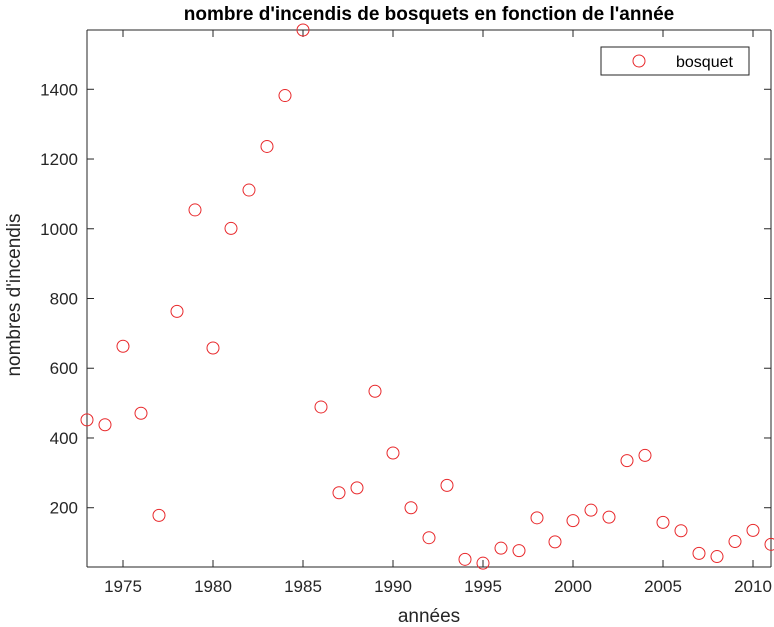 Image resolution: width=774 pixels, height=627 pixels. Describe the element at coordinates (64, 368) in the screenshot. I see `y-tick-label: 600` at that location.